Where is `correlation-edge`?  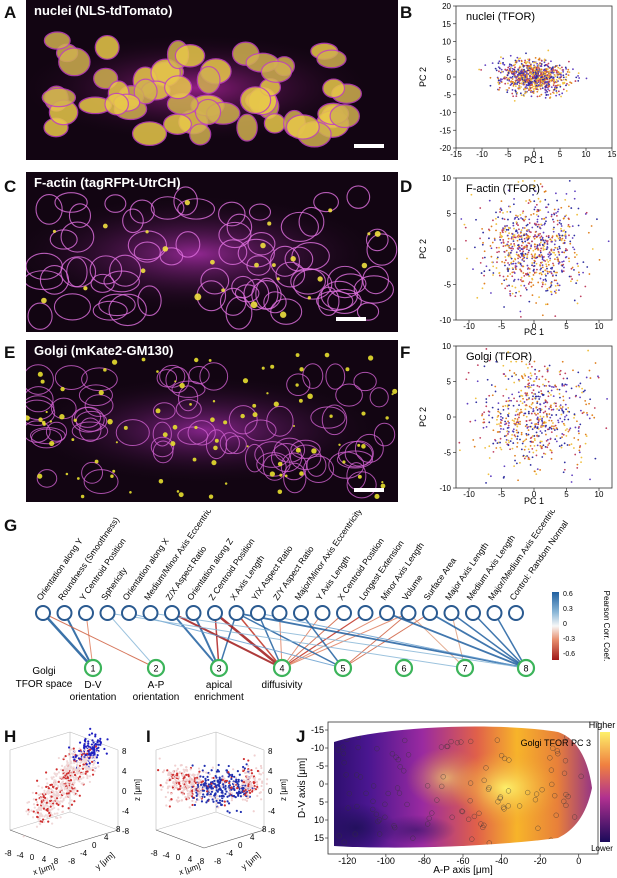
correlation-edge is located at coordinates (392, 640).